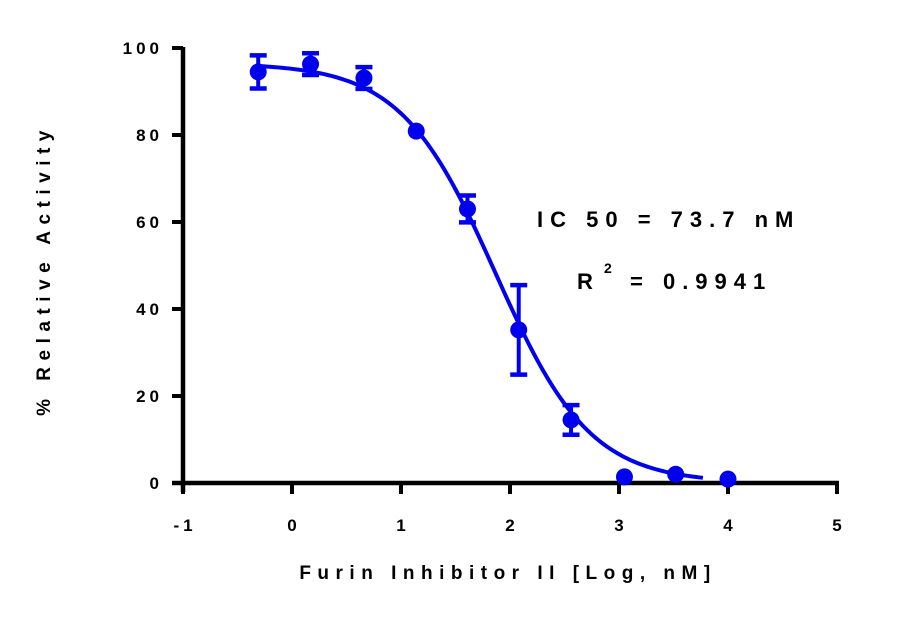 The height and width of the screenshot is (627, 915). Describe the element at coordinates (620, 525) in the screenshot. I see `x-tick-label: 3` at that location.